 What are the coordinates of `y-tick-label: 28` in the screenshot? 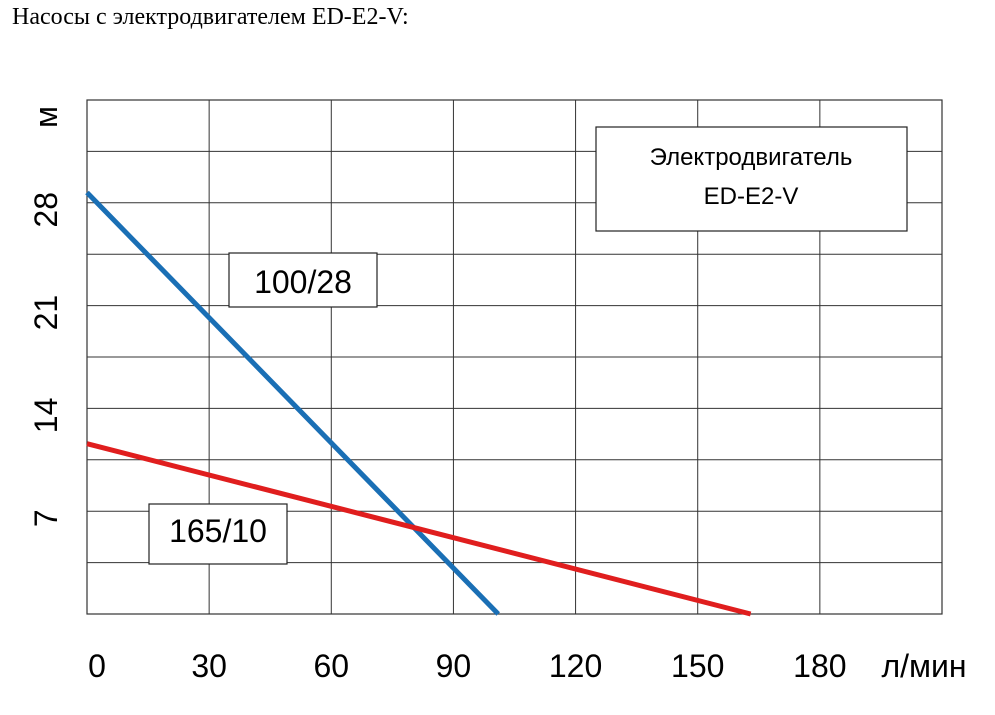 It's located at (46, 210).